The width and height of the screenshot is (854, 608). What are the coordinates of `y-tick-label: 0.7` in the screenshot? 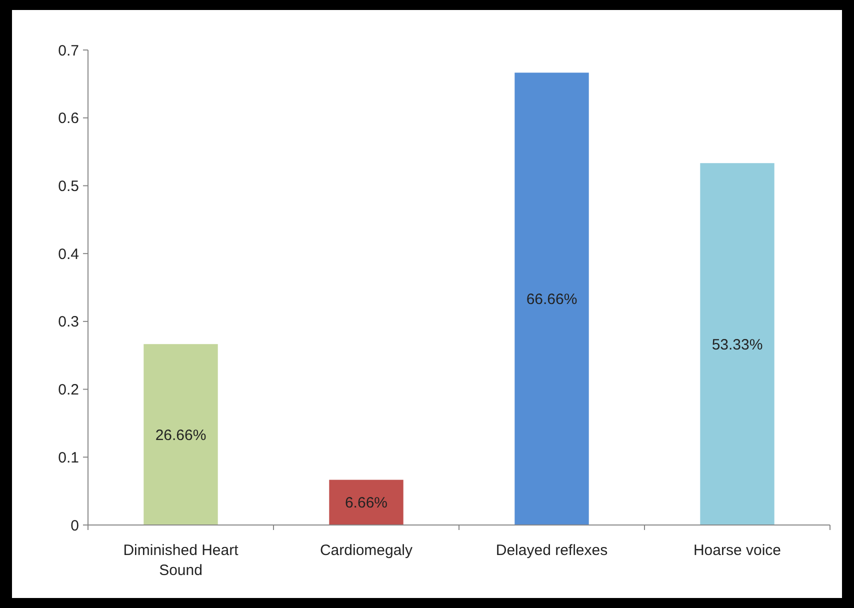 It's located at (68, 51).